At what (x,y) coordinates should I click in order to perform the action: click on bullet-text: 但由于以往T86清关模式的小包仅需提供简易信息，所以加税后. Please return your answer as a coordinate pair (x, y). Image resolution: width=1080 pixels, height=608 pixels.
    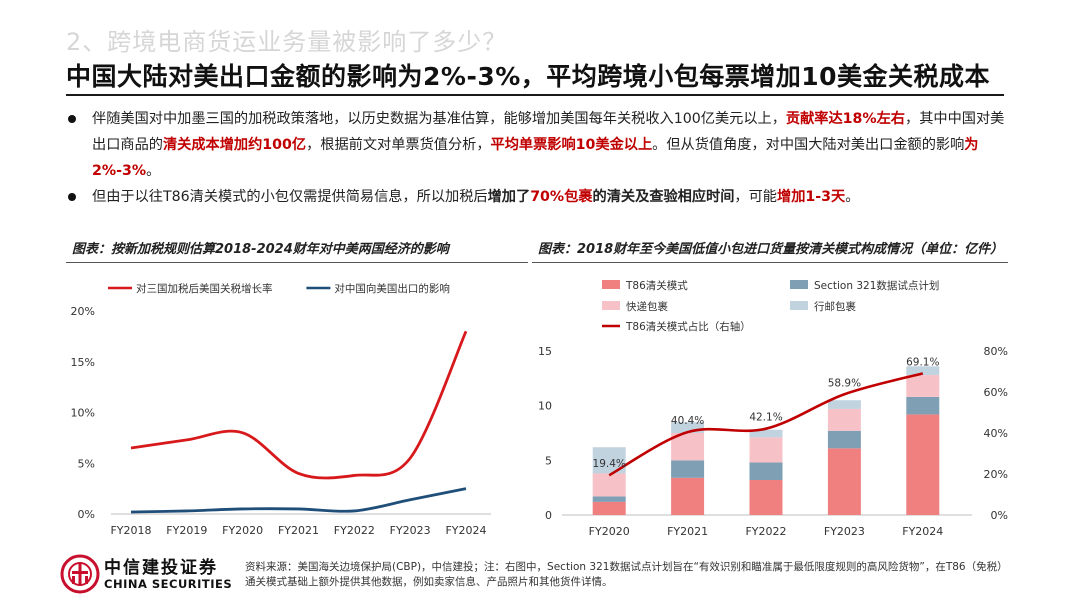
    Looking at the image, I should click on (290, 197).